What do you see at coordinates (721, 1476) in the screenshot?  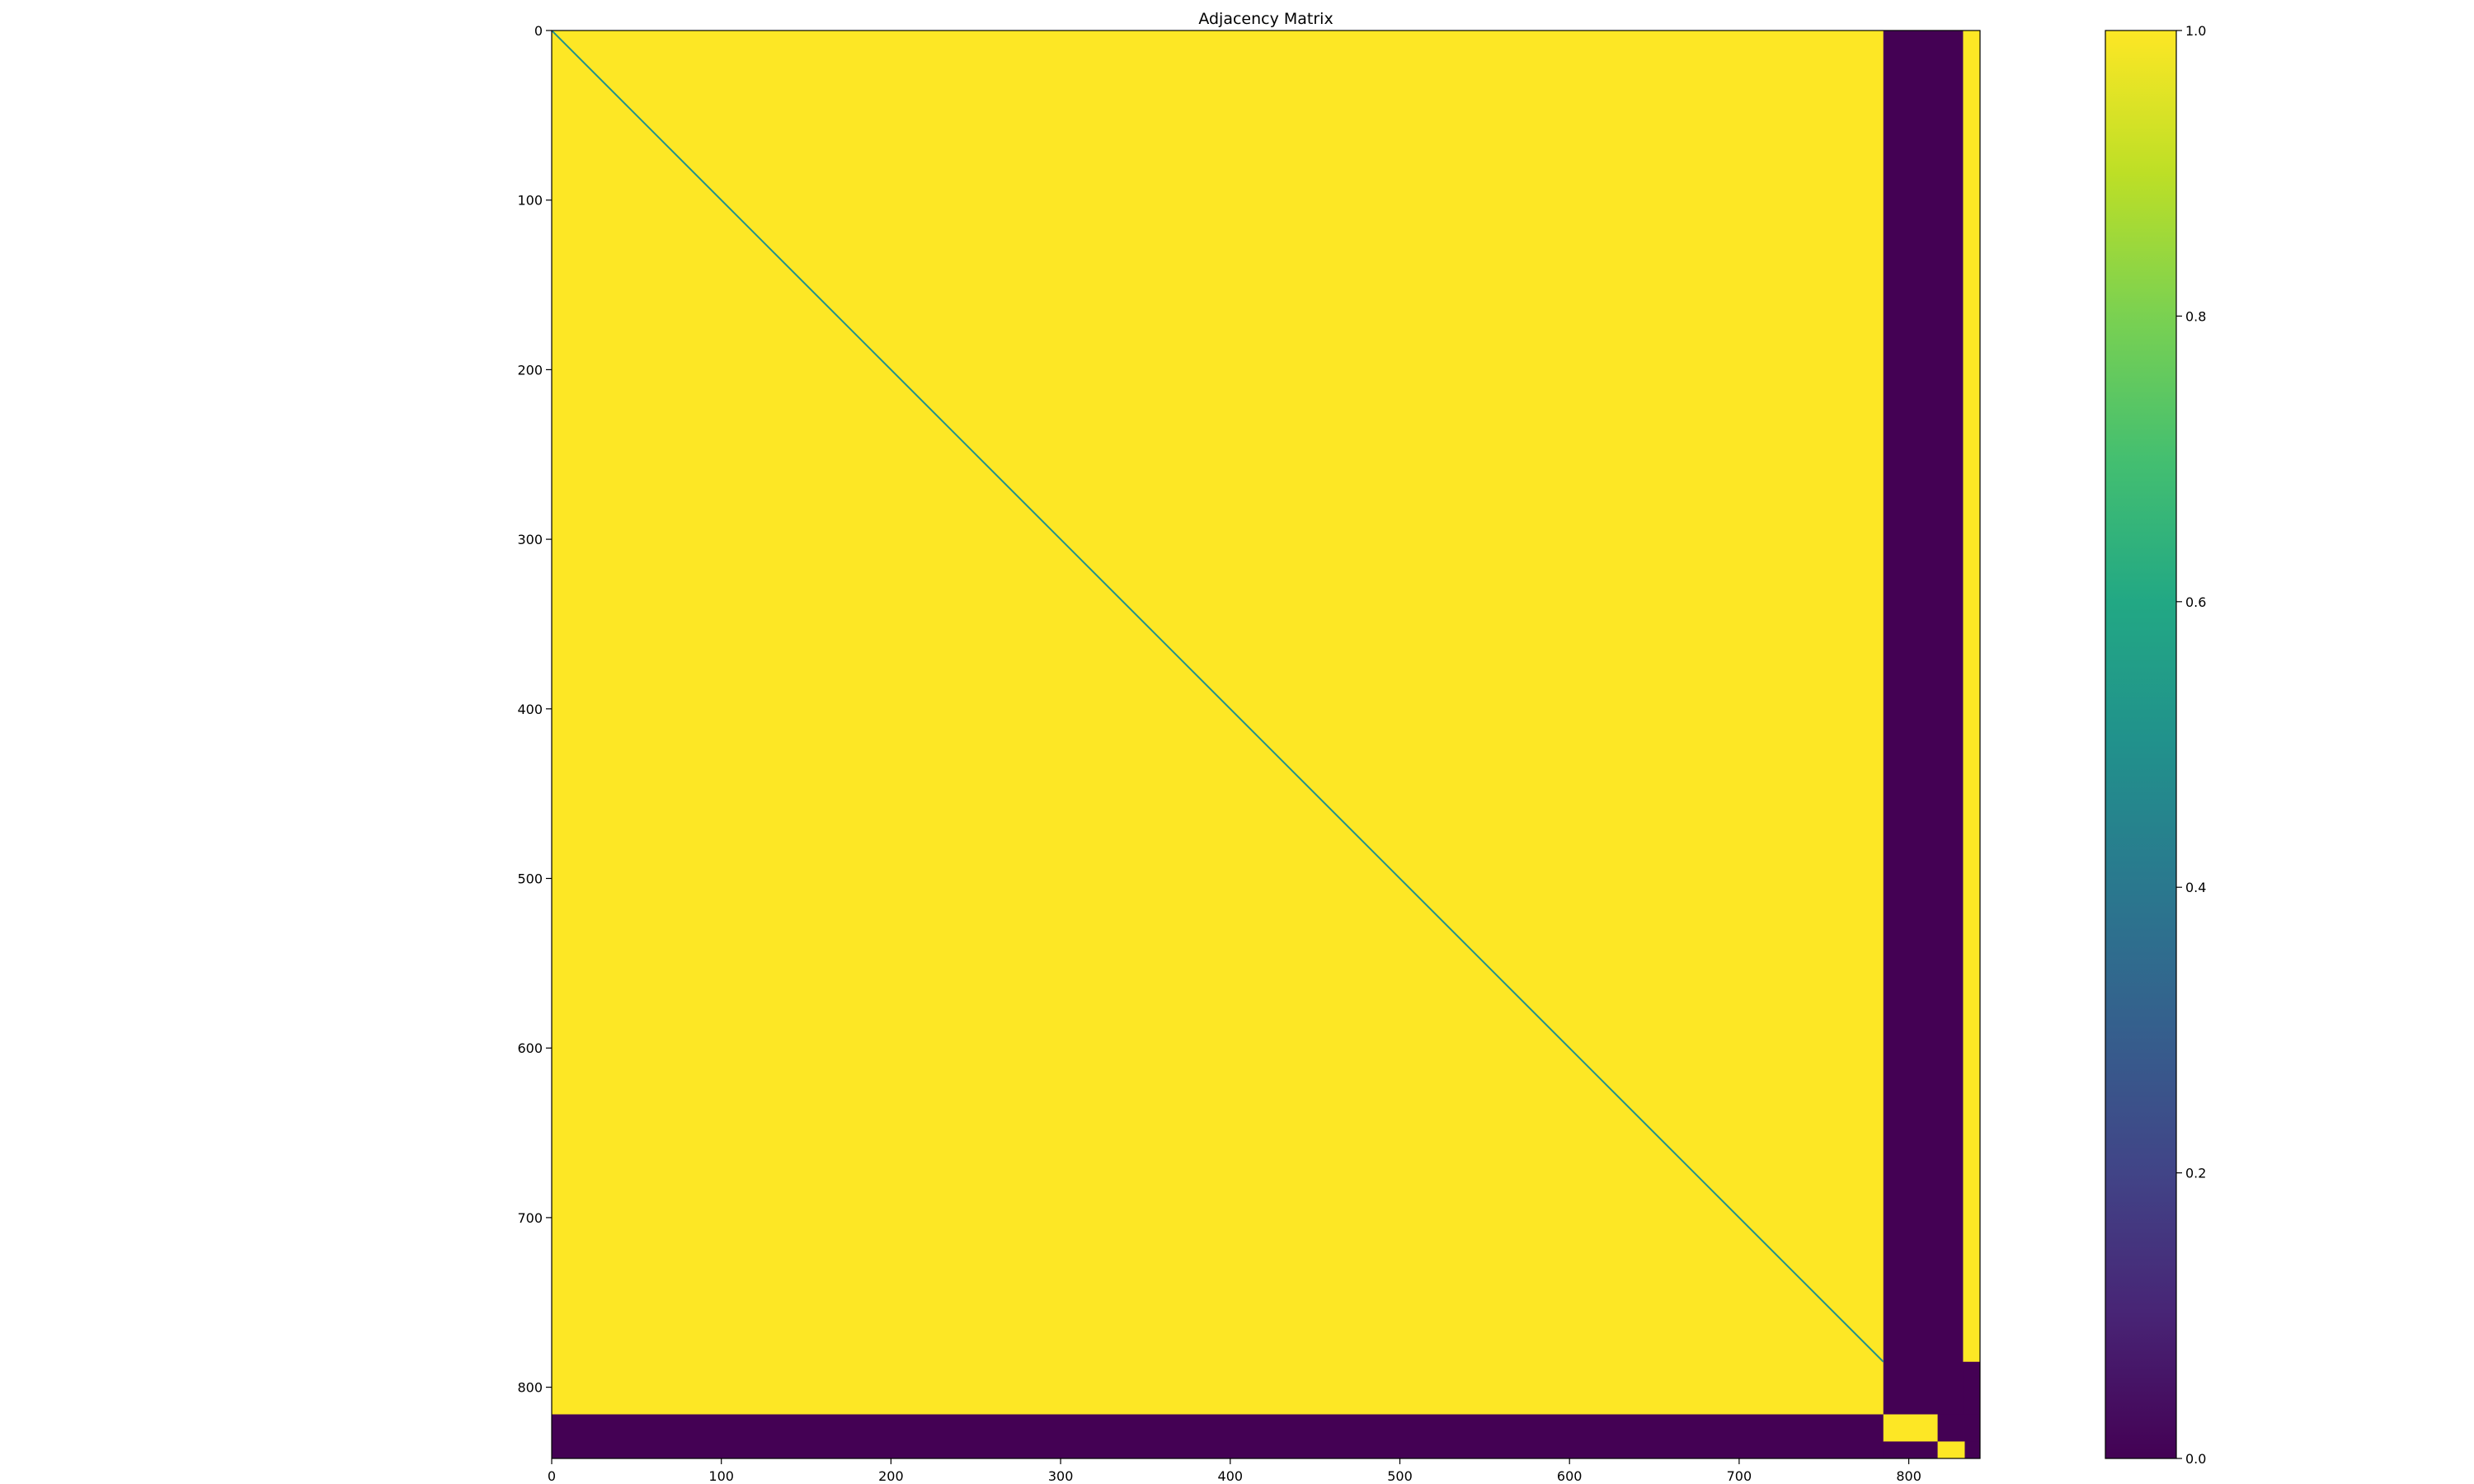 I see `x-tick-label: 100` at bounding box center [721, 1476].